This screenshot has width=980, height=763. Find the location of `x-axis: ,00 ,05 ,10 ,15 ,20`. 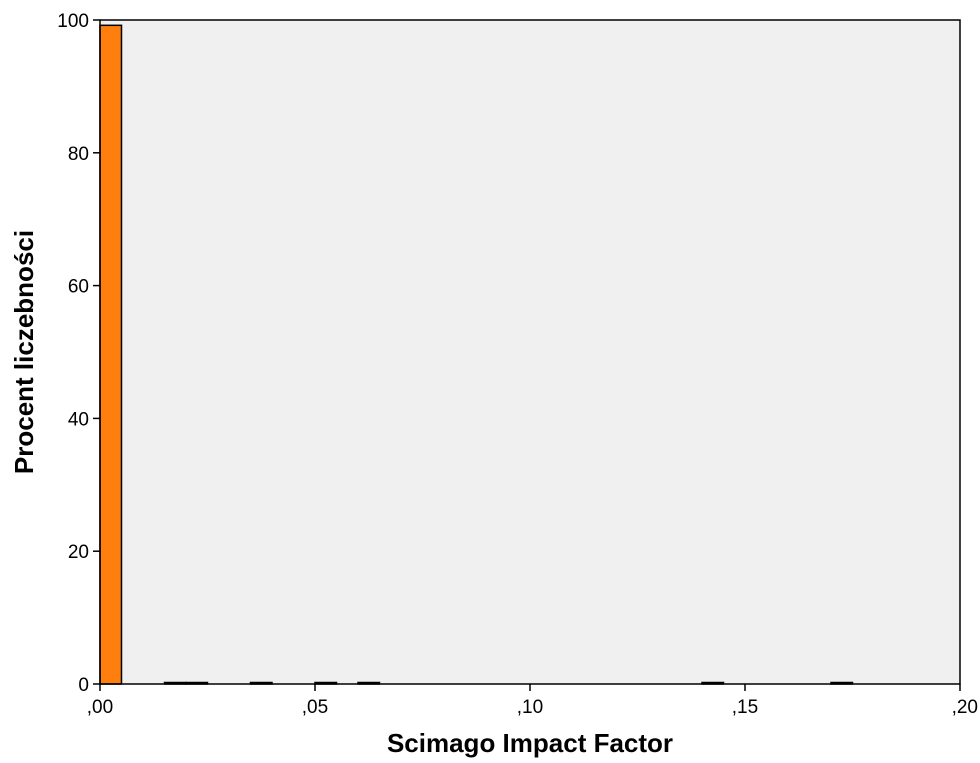

x-axis: ,00 ,05 ,10 ,15 ,20 is located at coordinates (532, 701).